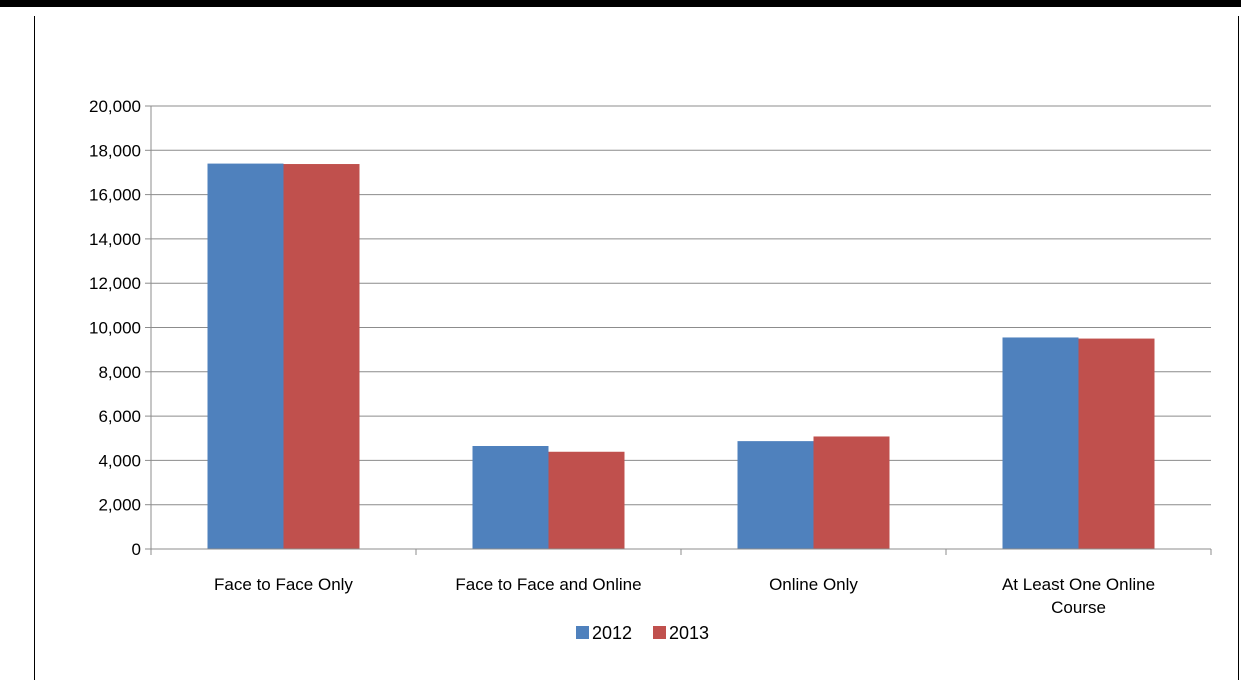  What do you see at coordinates (659, 632) in the screenshot?
I see `legend-swatch-2013` at bounding box center [659, 632].